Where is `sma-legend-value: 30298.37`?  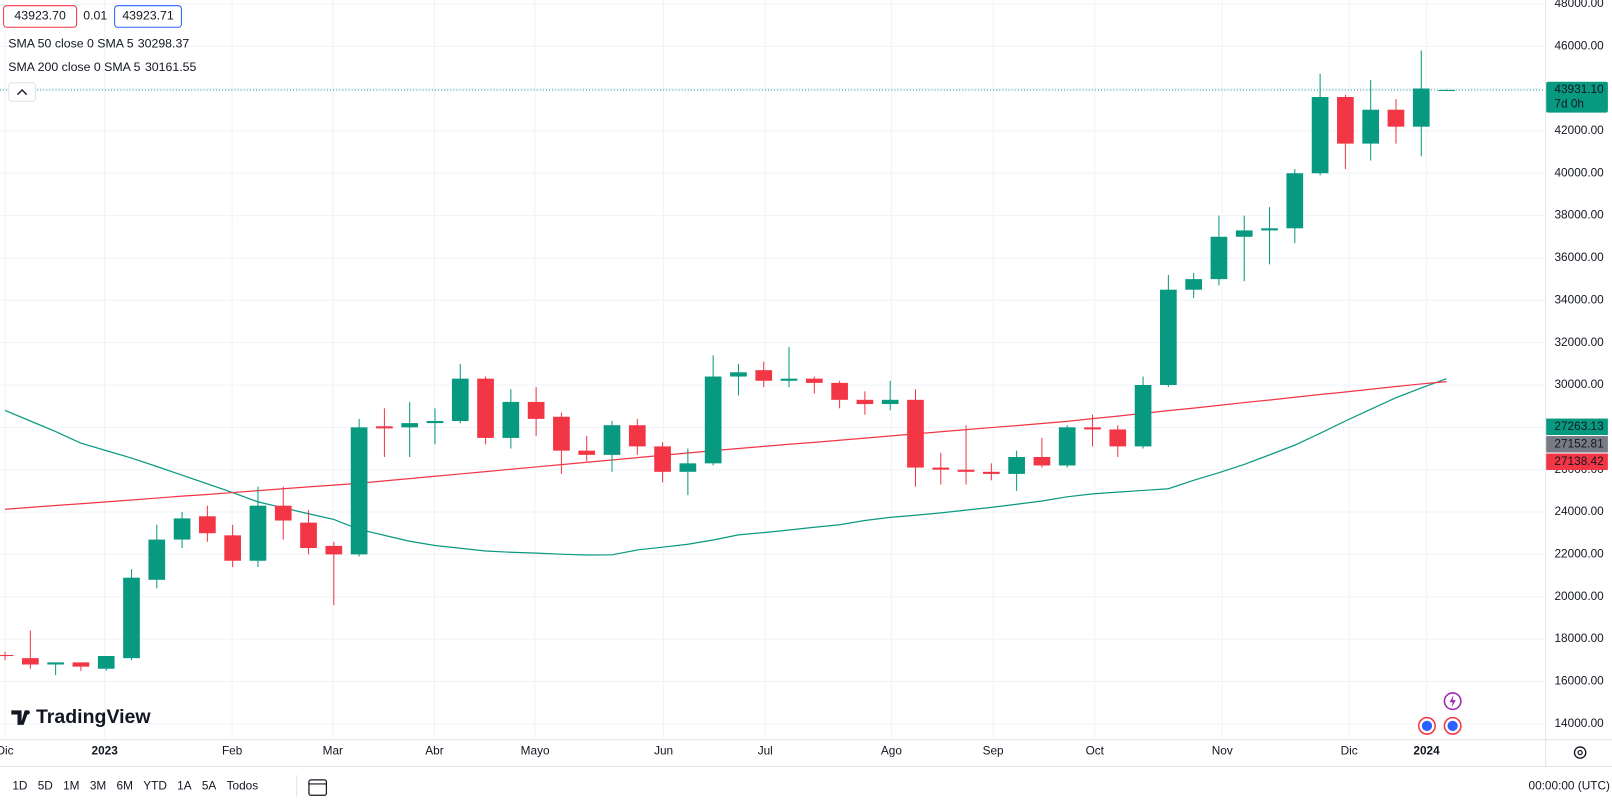 sma-legend-value: 30298.37 is located at coordinates (164, 43).